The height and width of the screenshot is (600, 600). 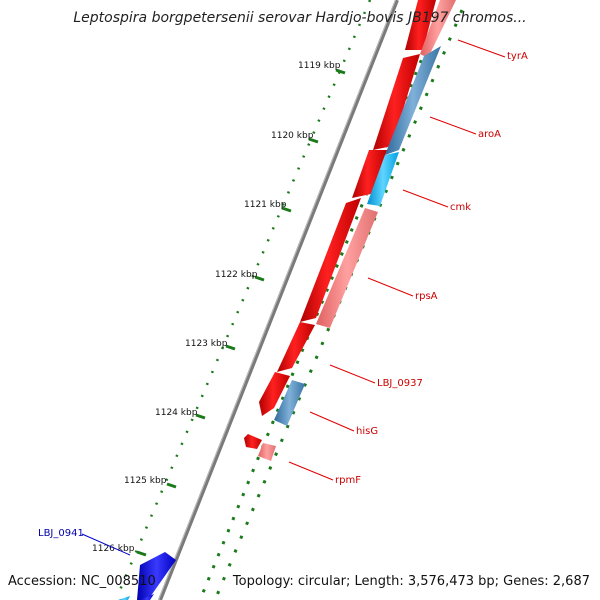 What do you see at coordinates (124, 598) in the screenshot?
I see `gene-LBJ-0941-partner` at bounding box center [124, 598].